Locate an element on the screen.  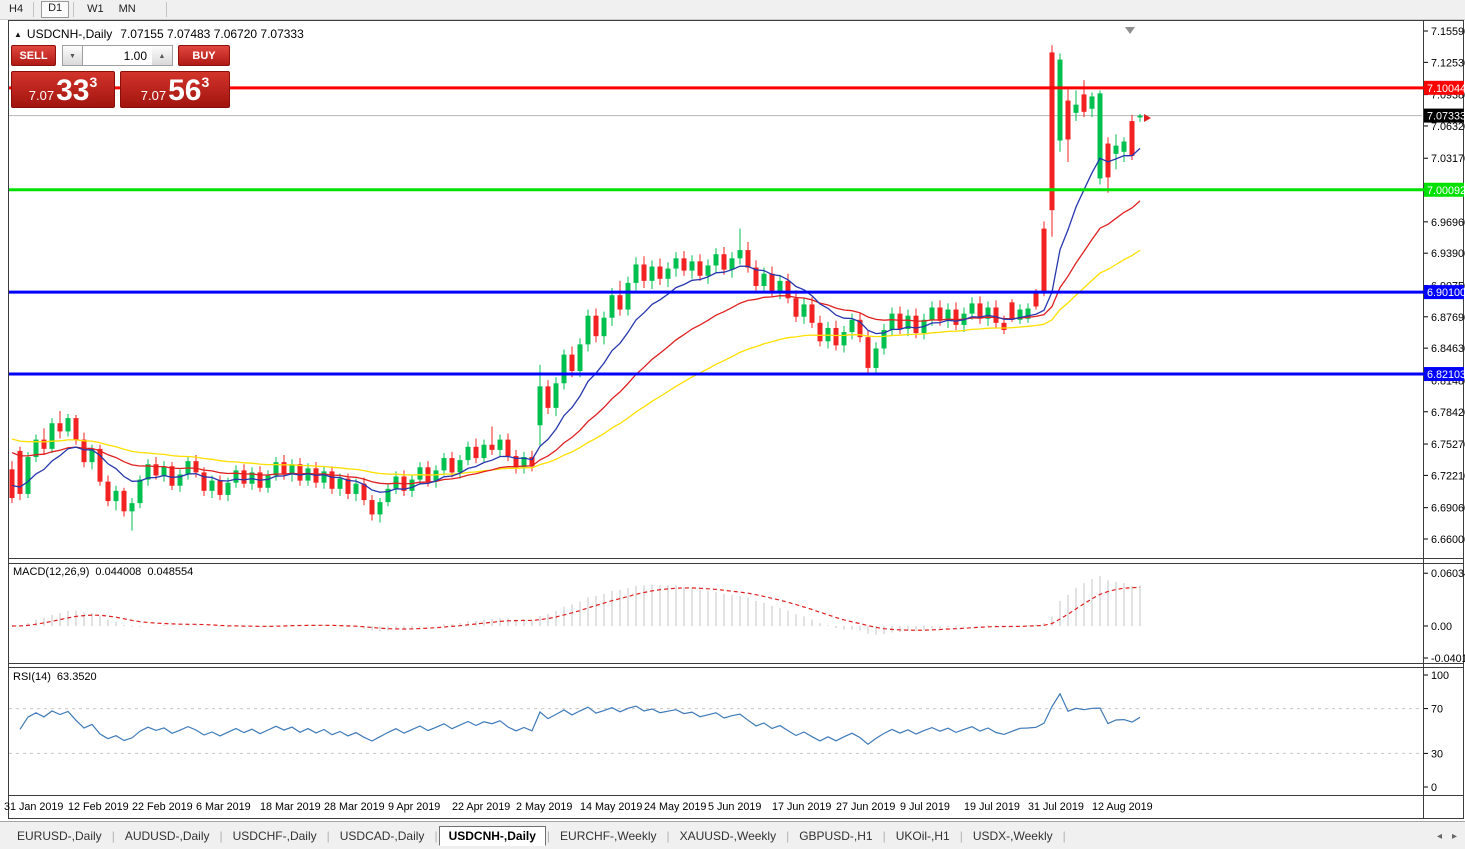
timeframe-button-mn: MN is located at coordinates (127, 9).